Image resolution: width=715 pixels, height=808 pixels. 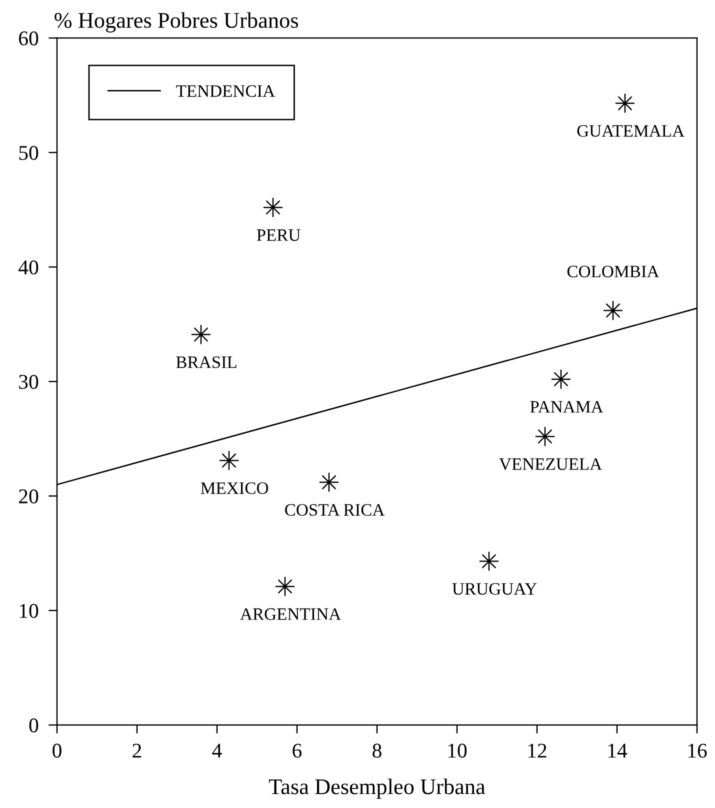 What do you see at coordinates (377, 751) in the screenshot?
I see `x-tick-label: 8` at bounding box center [377, 751].